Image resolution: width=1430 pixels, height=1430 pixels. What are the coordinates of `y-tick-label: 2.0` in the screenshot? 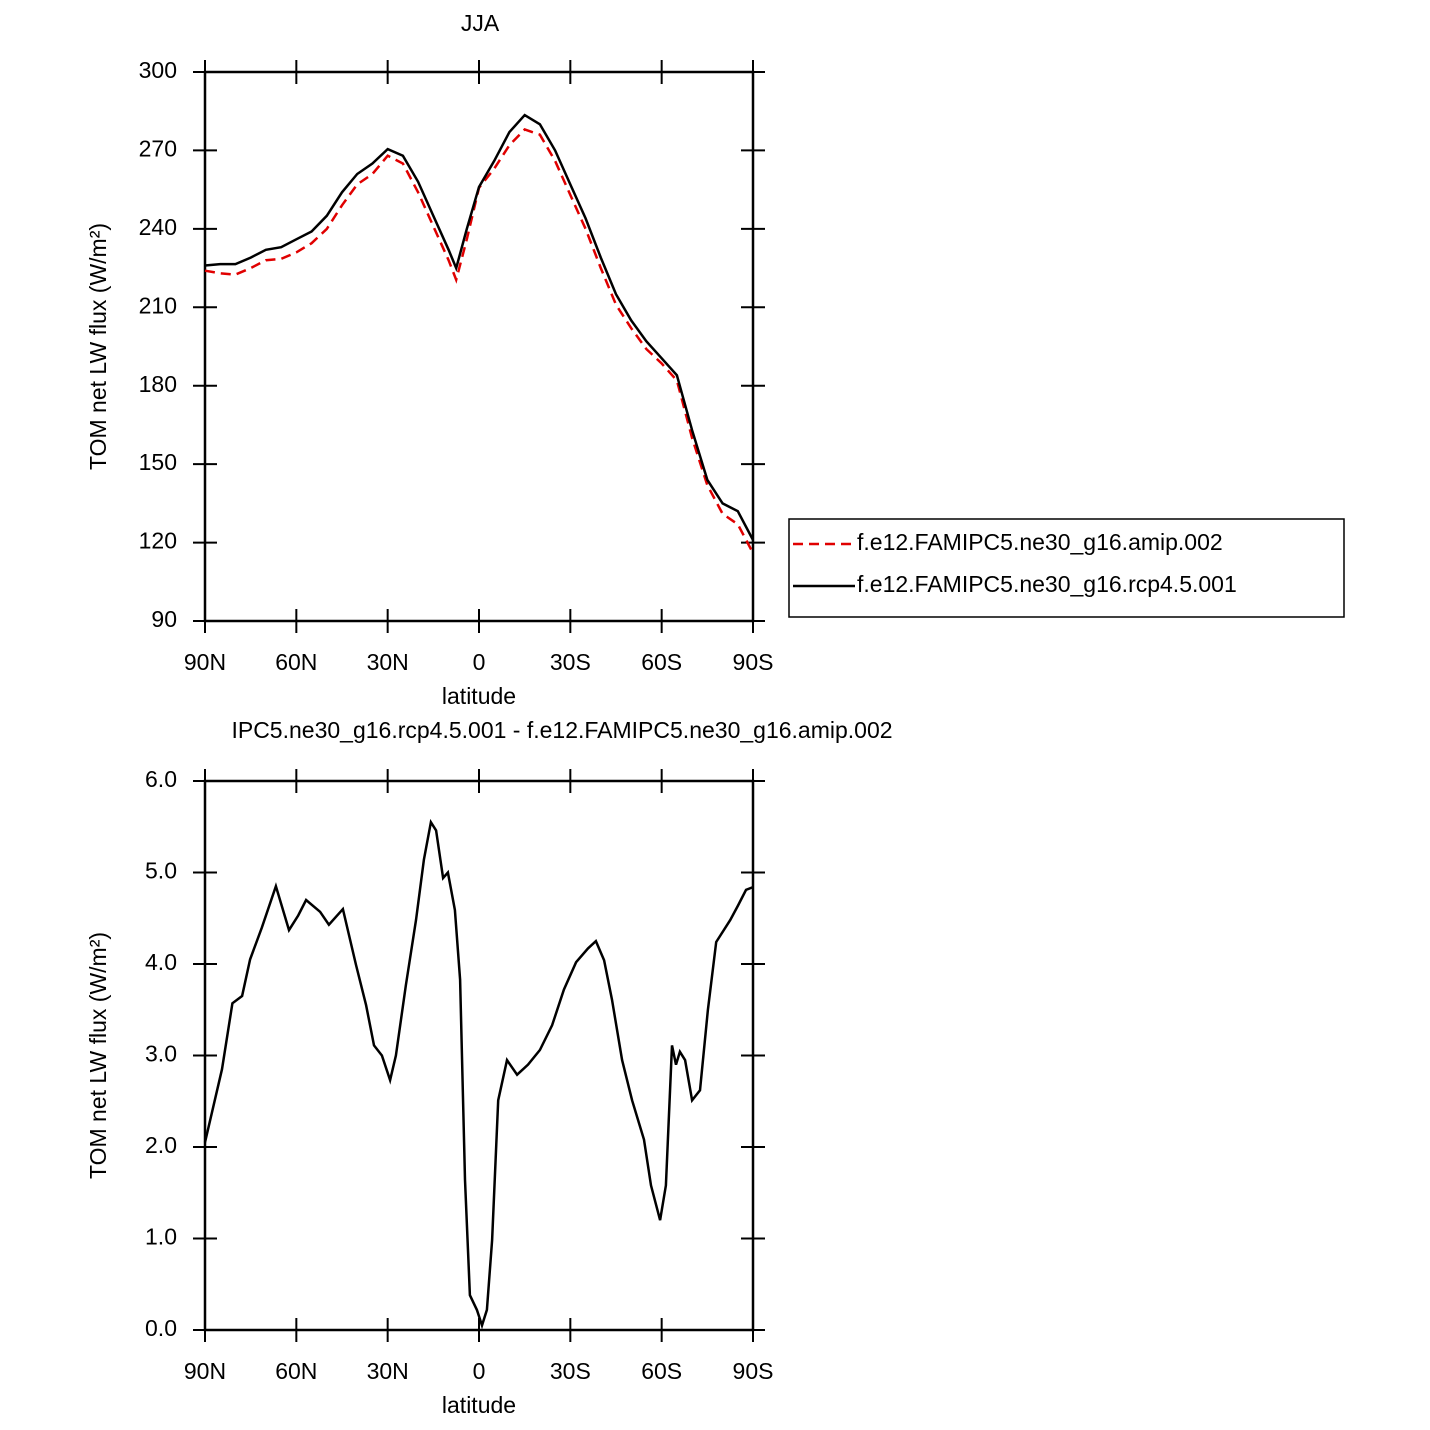 It's located at (161, 1145).